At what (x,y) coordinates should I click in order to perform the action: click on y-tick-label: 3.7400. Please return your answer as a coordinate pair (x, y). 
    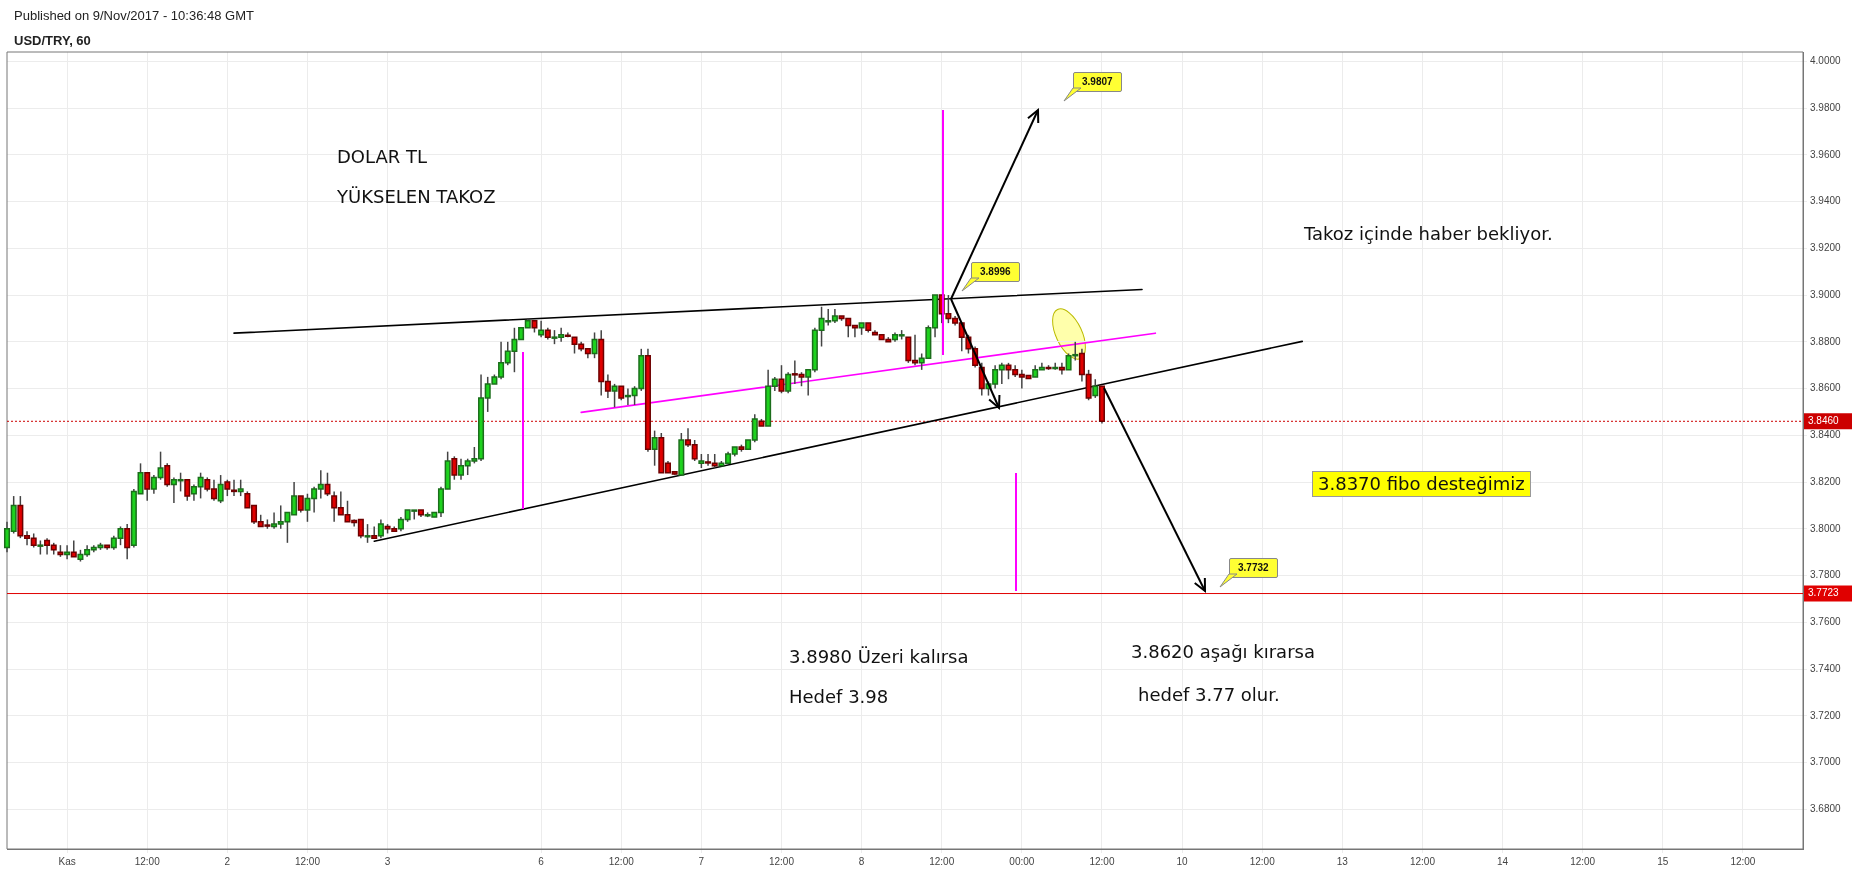
    Looking at the image, I should click on (1826, 668).